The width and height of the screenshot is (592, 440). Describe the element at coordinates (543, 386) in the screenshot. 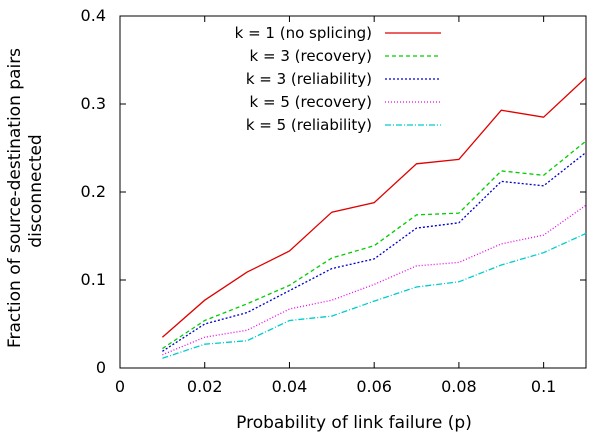

I see `x-tick-label: 0.1` at that location.